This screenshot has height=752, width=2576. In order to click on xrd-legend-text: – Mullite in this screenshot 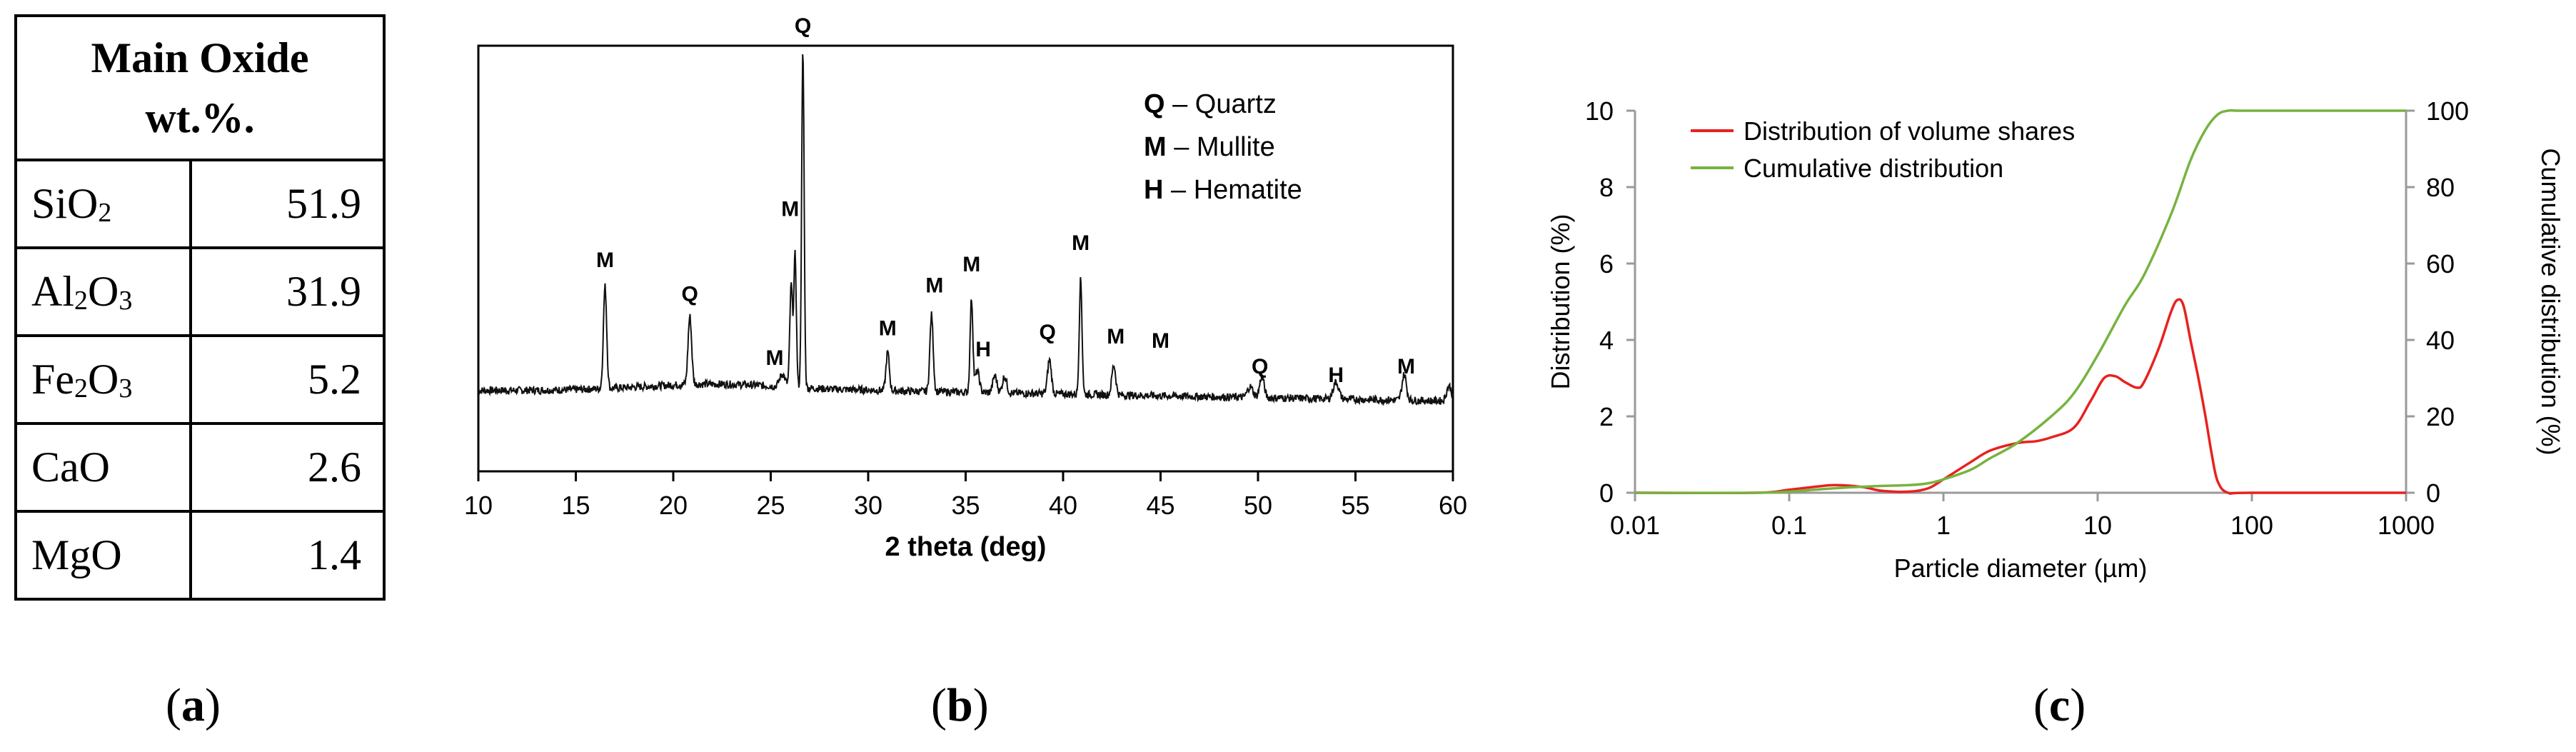, I will do `click(1221, 147)`.